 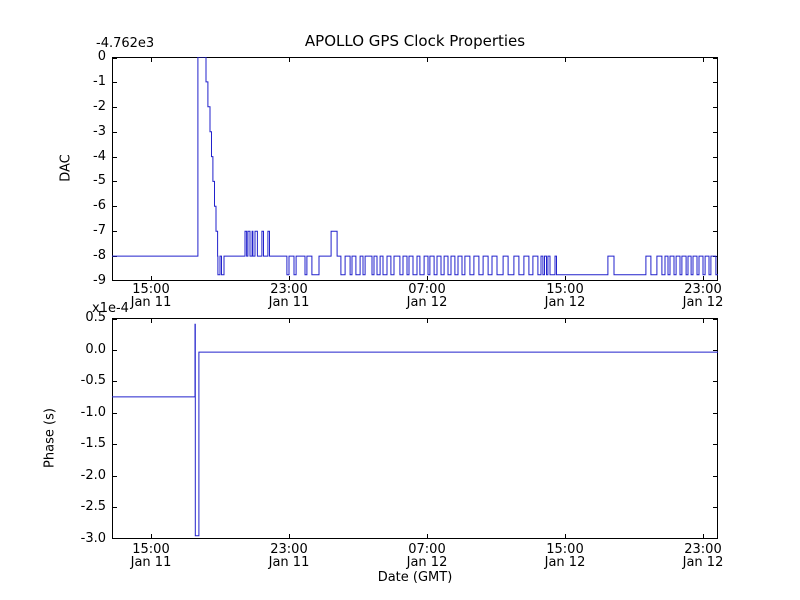 What do you see at coordinates (99, 81) in the screenshot?
I see `dac-ytick-label: -1` at bounding box center [99, 81].